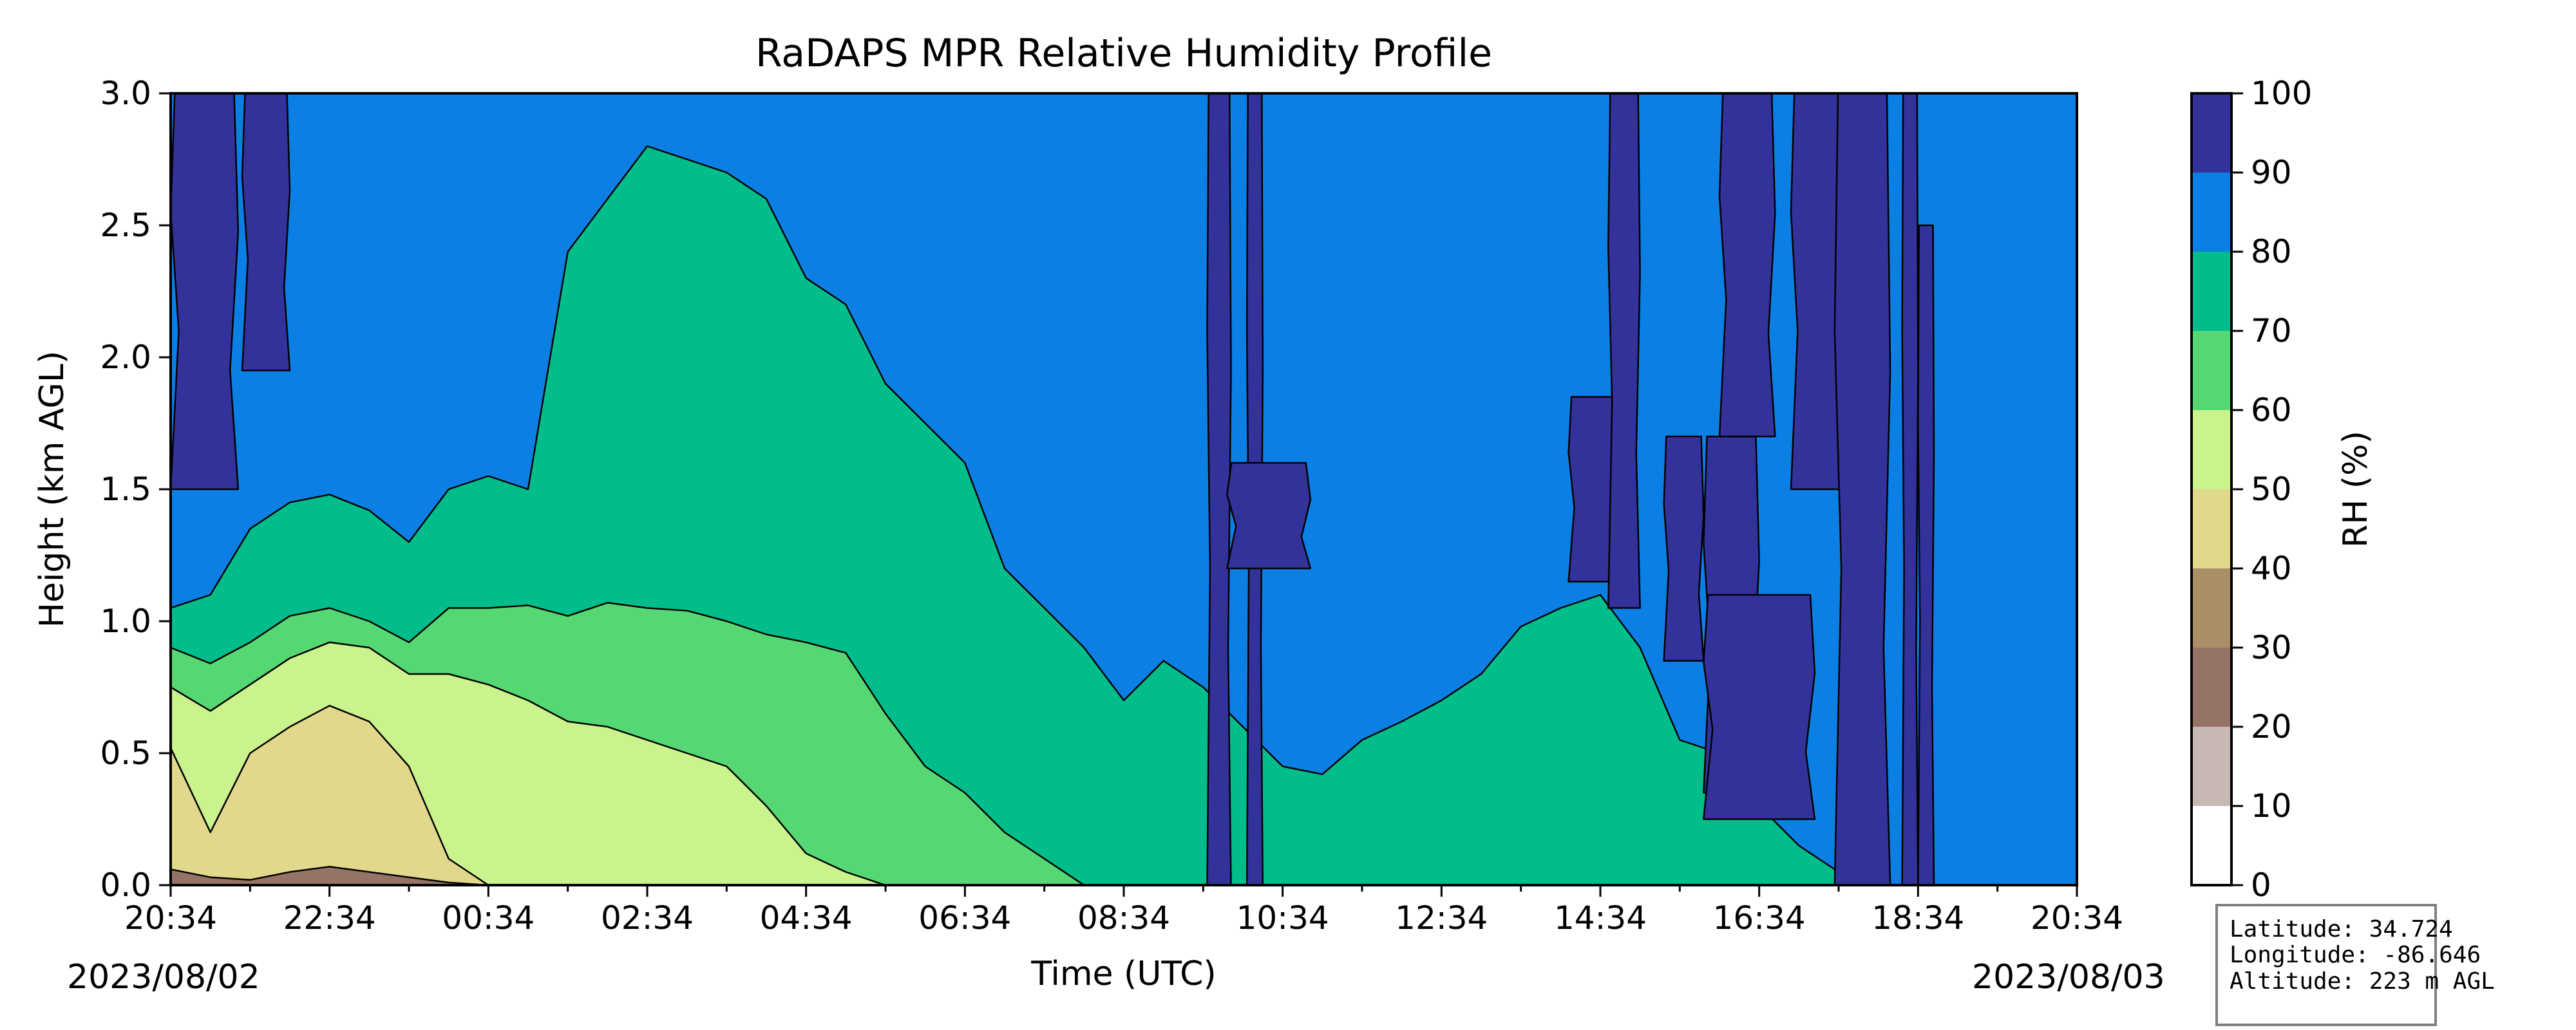  What do you see at coordinates (1124, 918) in the screenshot?
I see `x-tick-label: 08:34` at bounding box center [1124, 918].